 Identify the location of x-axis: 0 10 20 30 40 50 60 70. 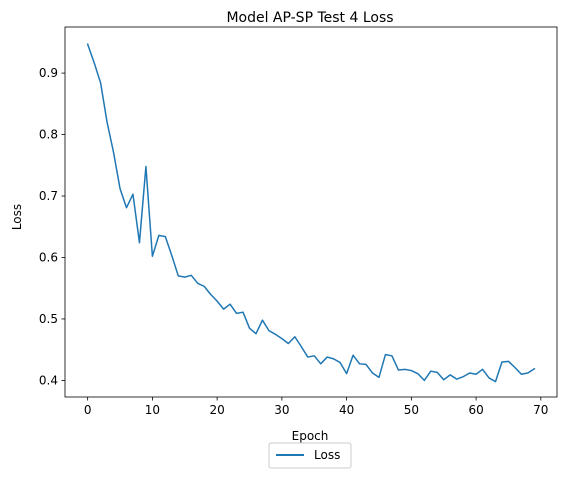
(316, 407).